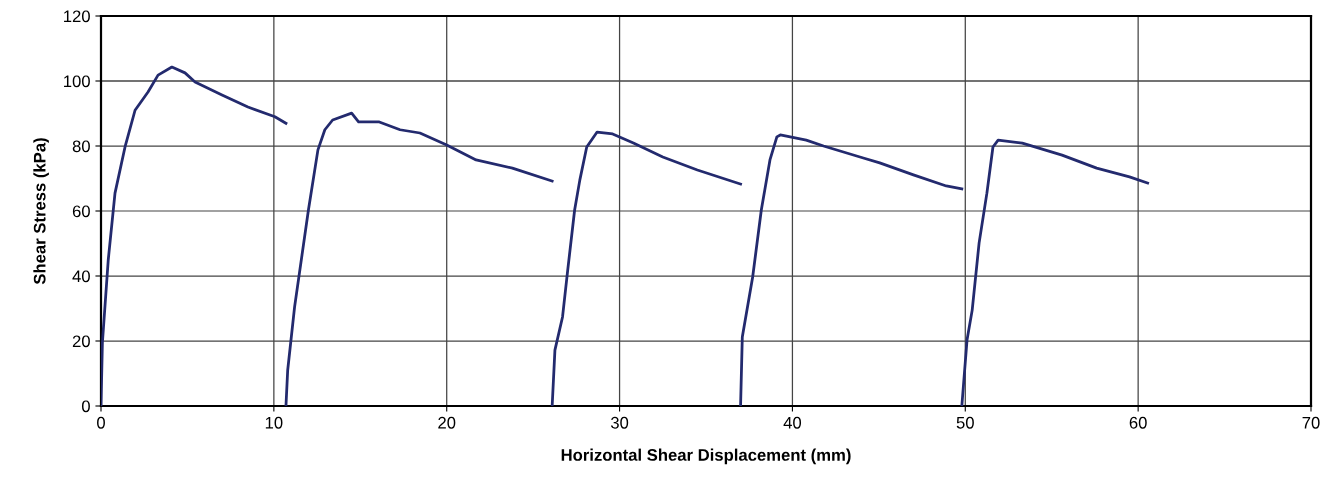 Image resolution: width=1333 pixels, height=485 pixels. Describe the element at coordinates (447, 422) in the screenshot. I see `x-tick-label: 20` at that location.